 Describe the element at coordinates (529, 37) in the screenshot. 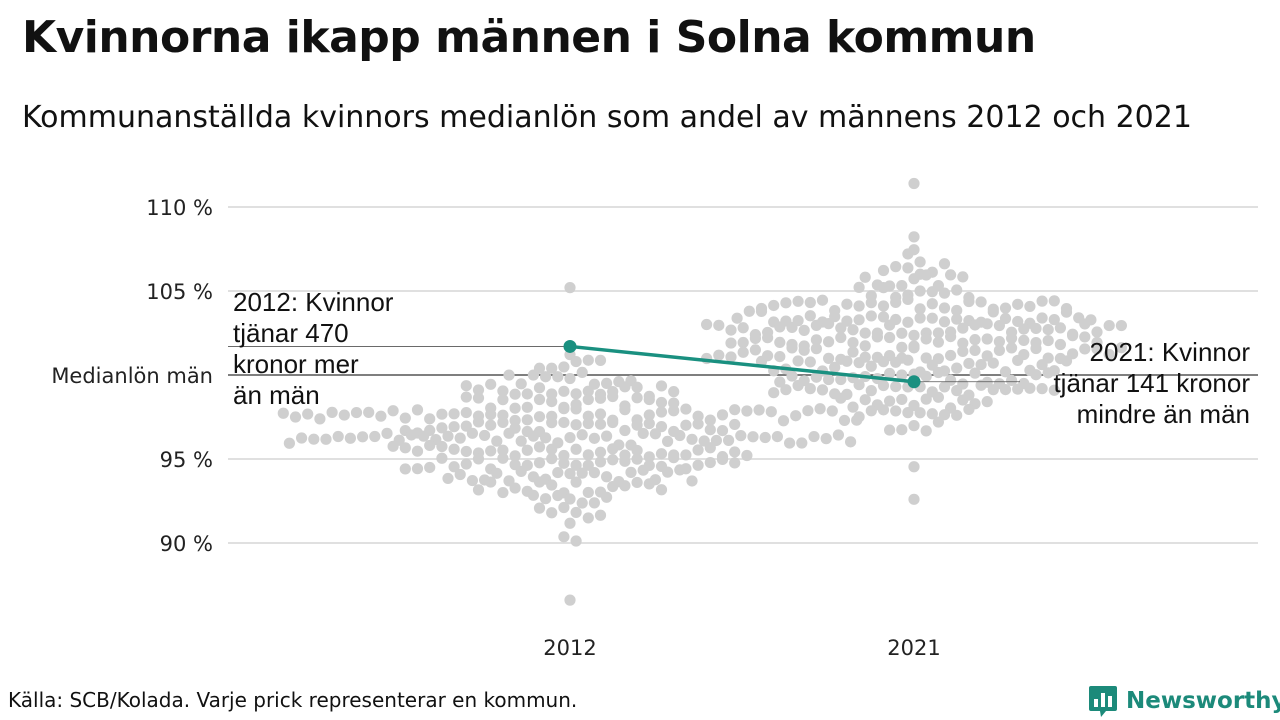

I see `chart-title: Kvinnorna ikapp männen i Solna kommun` at that location.